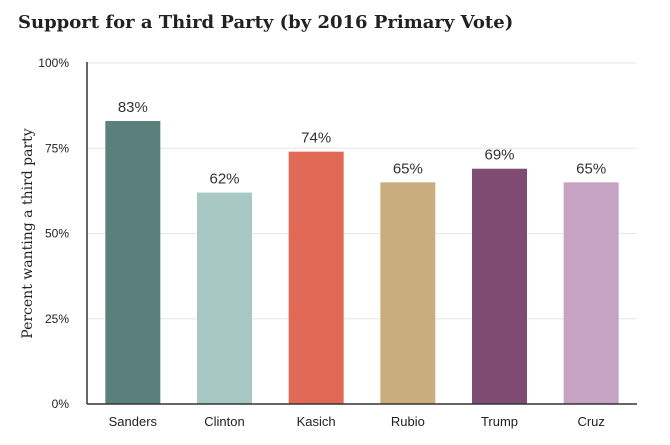 The image size is (670, 445). What do you see at coordinates (28, 233) in the screenshot?
I see `y-axis-title: Percent wanting a third party` at bounding box center [28, 233].